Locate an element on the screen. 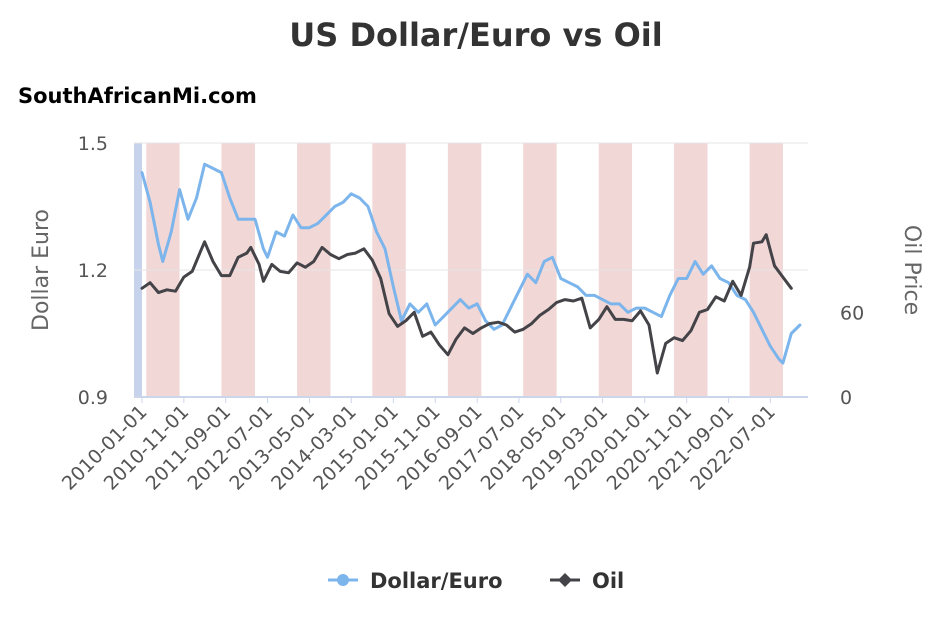  legend-marker-diamond is located at coordinates (565, 580).